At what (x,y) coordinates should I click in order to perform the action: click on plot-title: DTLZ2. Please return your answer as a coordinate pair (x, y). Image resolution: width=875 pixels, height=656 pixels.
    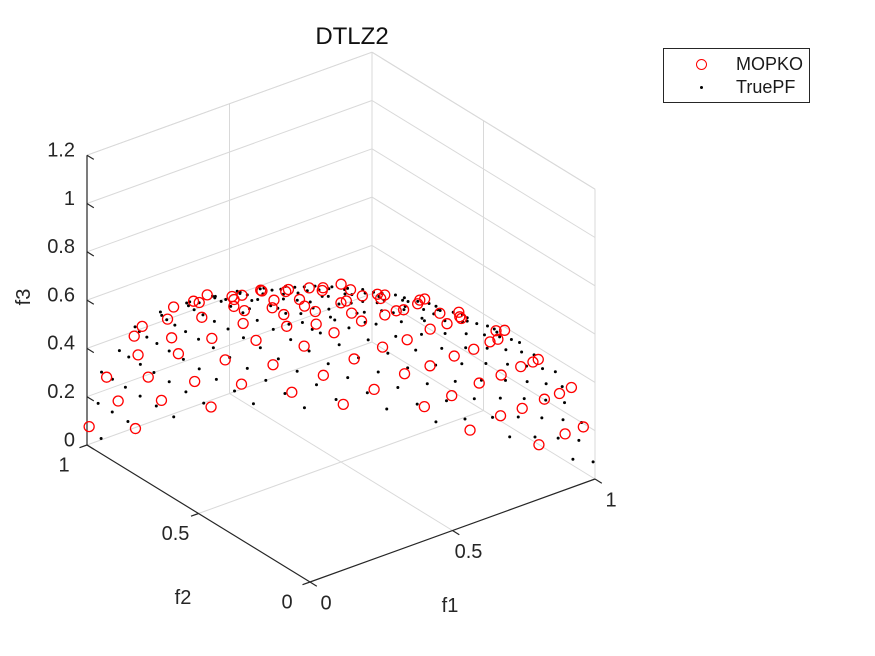
    Looking at the image, I should click on (351, 36).